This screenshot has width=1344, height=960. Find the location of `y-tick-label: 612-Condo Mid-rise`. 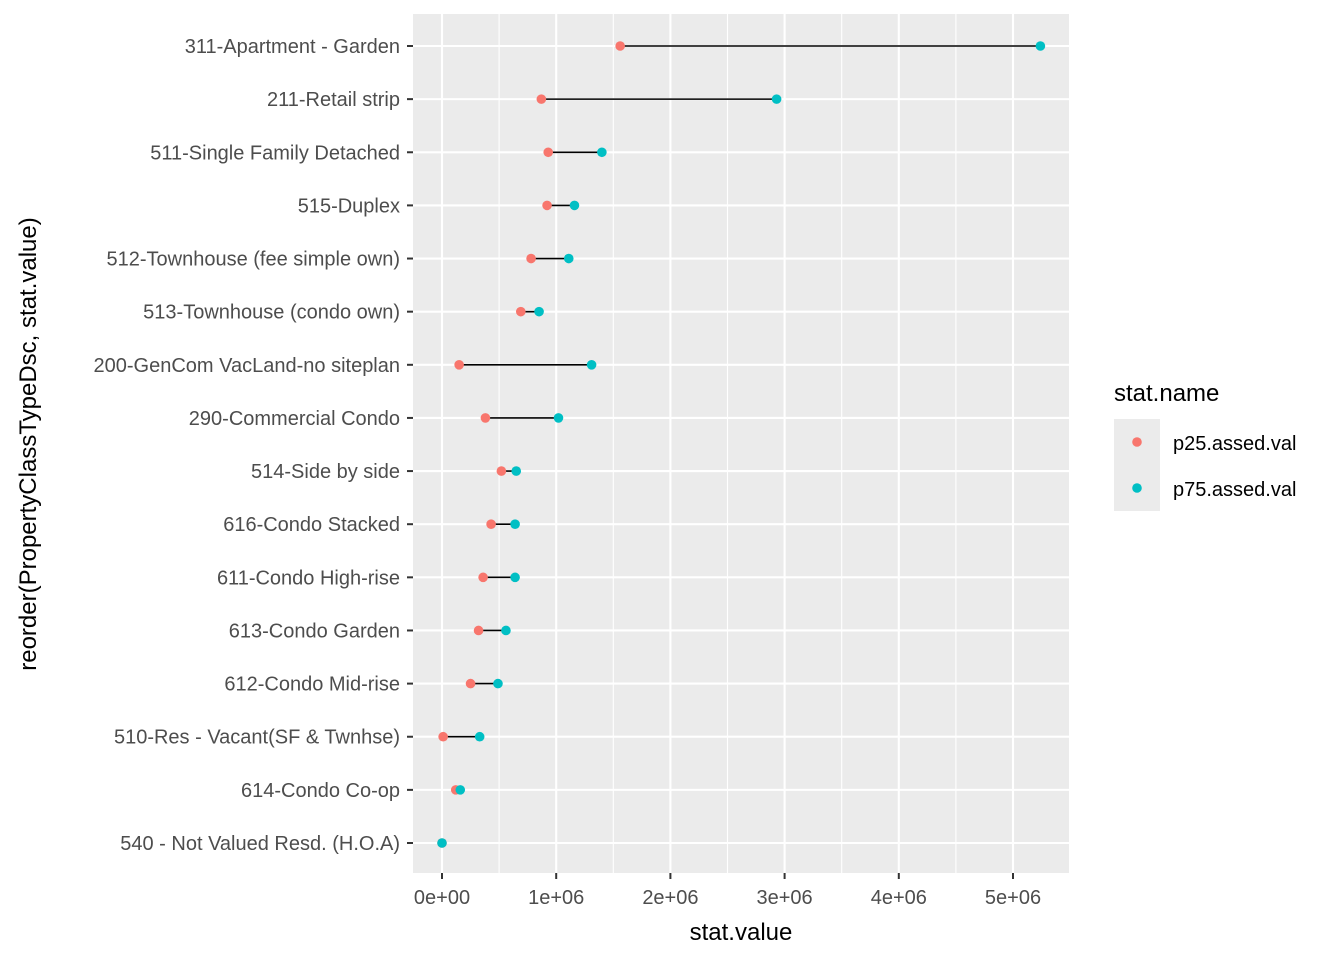

y-tick-label: 612-Condo Mid-rise is located at coordinates (312, 685).